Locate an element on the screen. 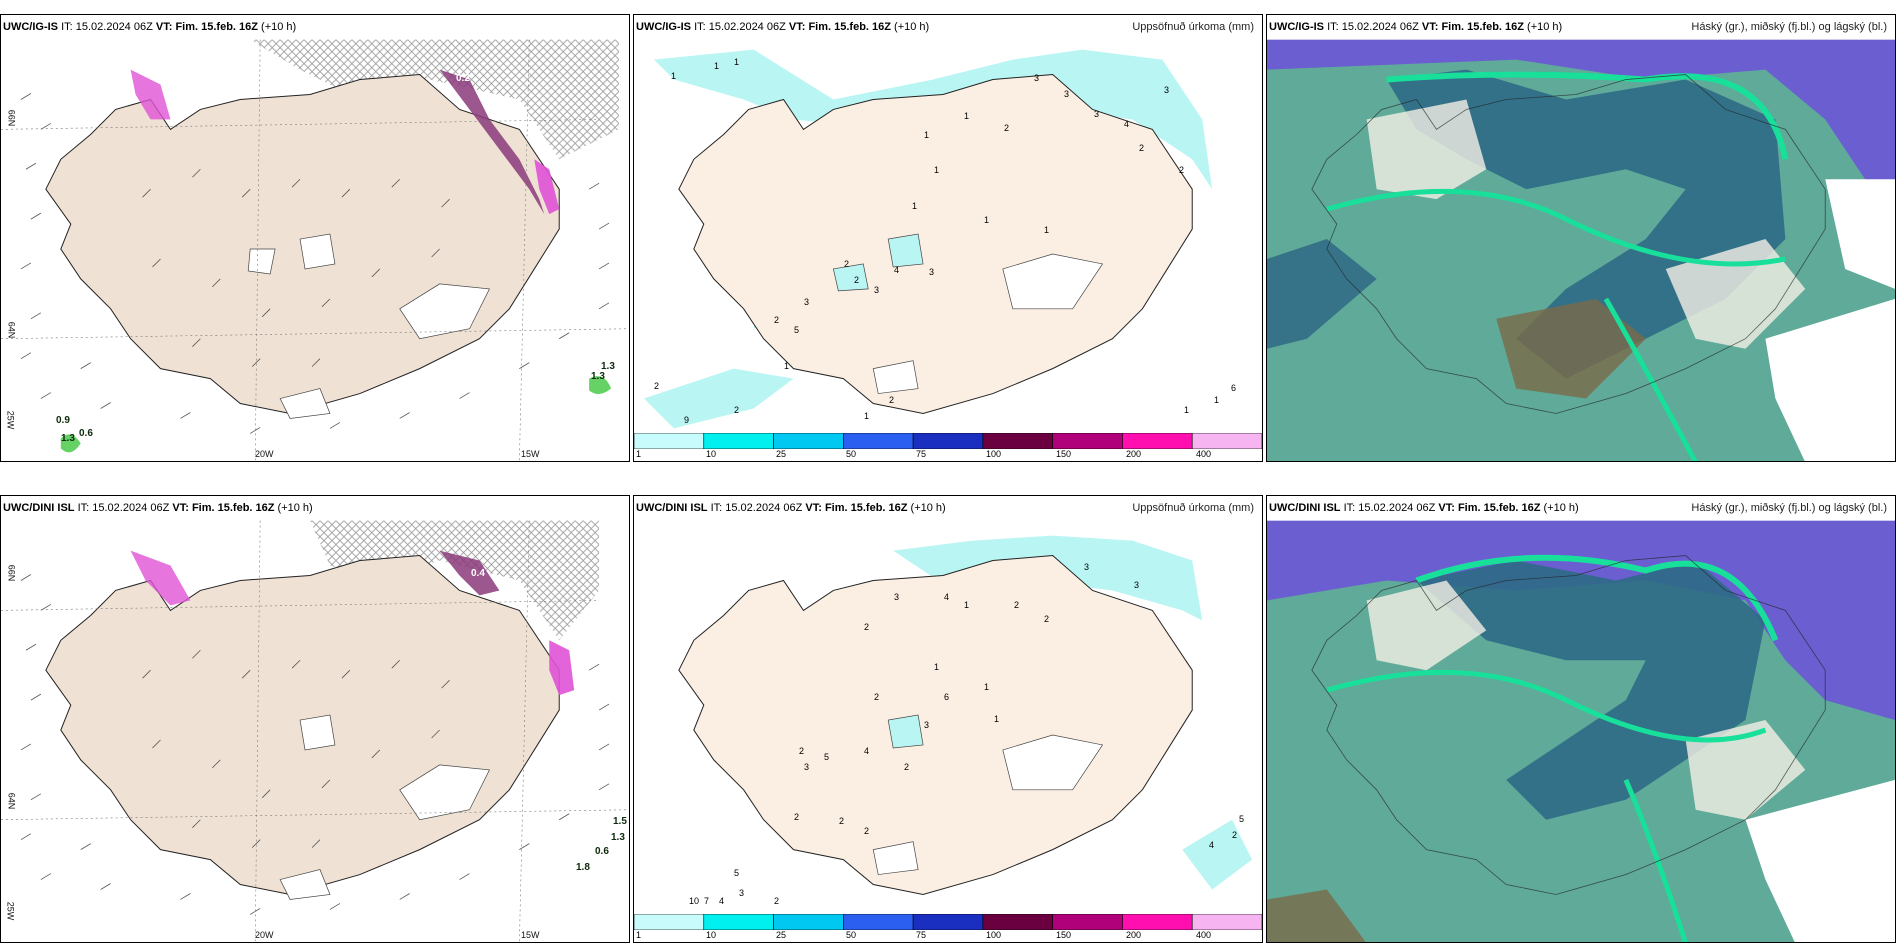  cloud-mid-area is located at coordinates (1591, 690).